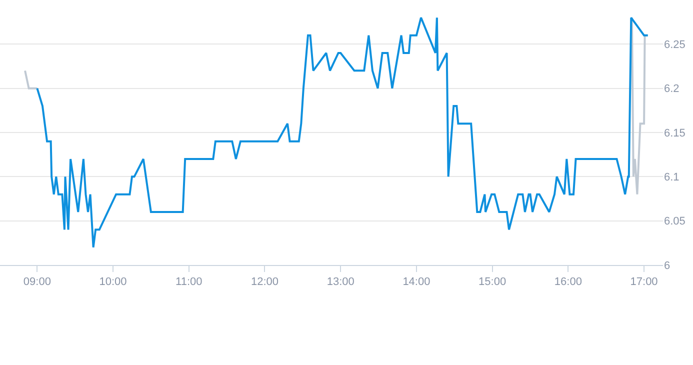 This screenshot has width=693, height=365. Describe the element at coordinates (264, 282) in the screenshot. I see `x-tick-label: 12:00` at that location.